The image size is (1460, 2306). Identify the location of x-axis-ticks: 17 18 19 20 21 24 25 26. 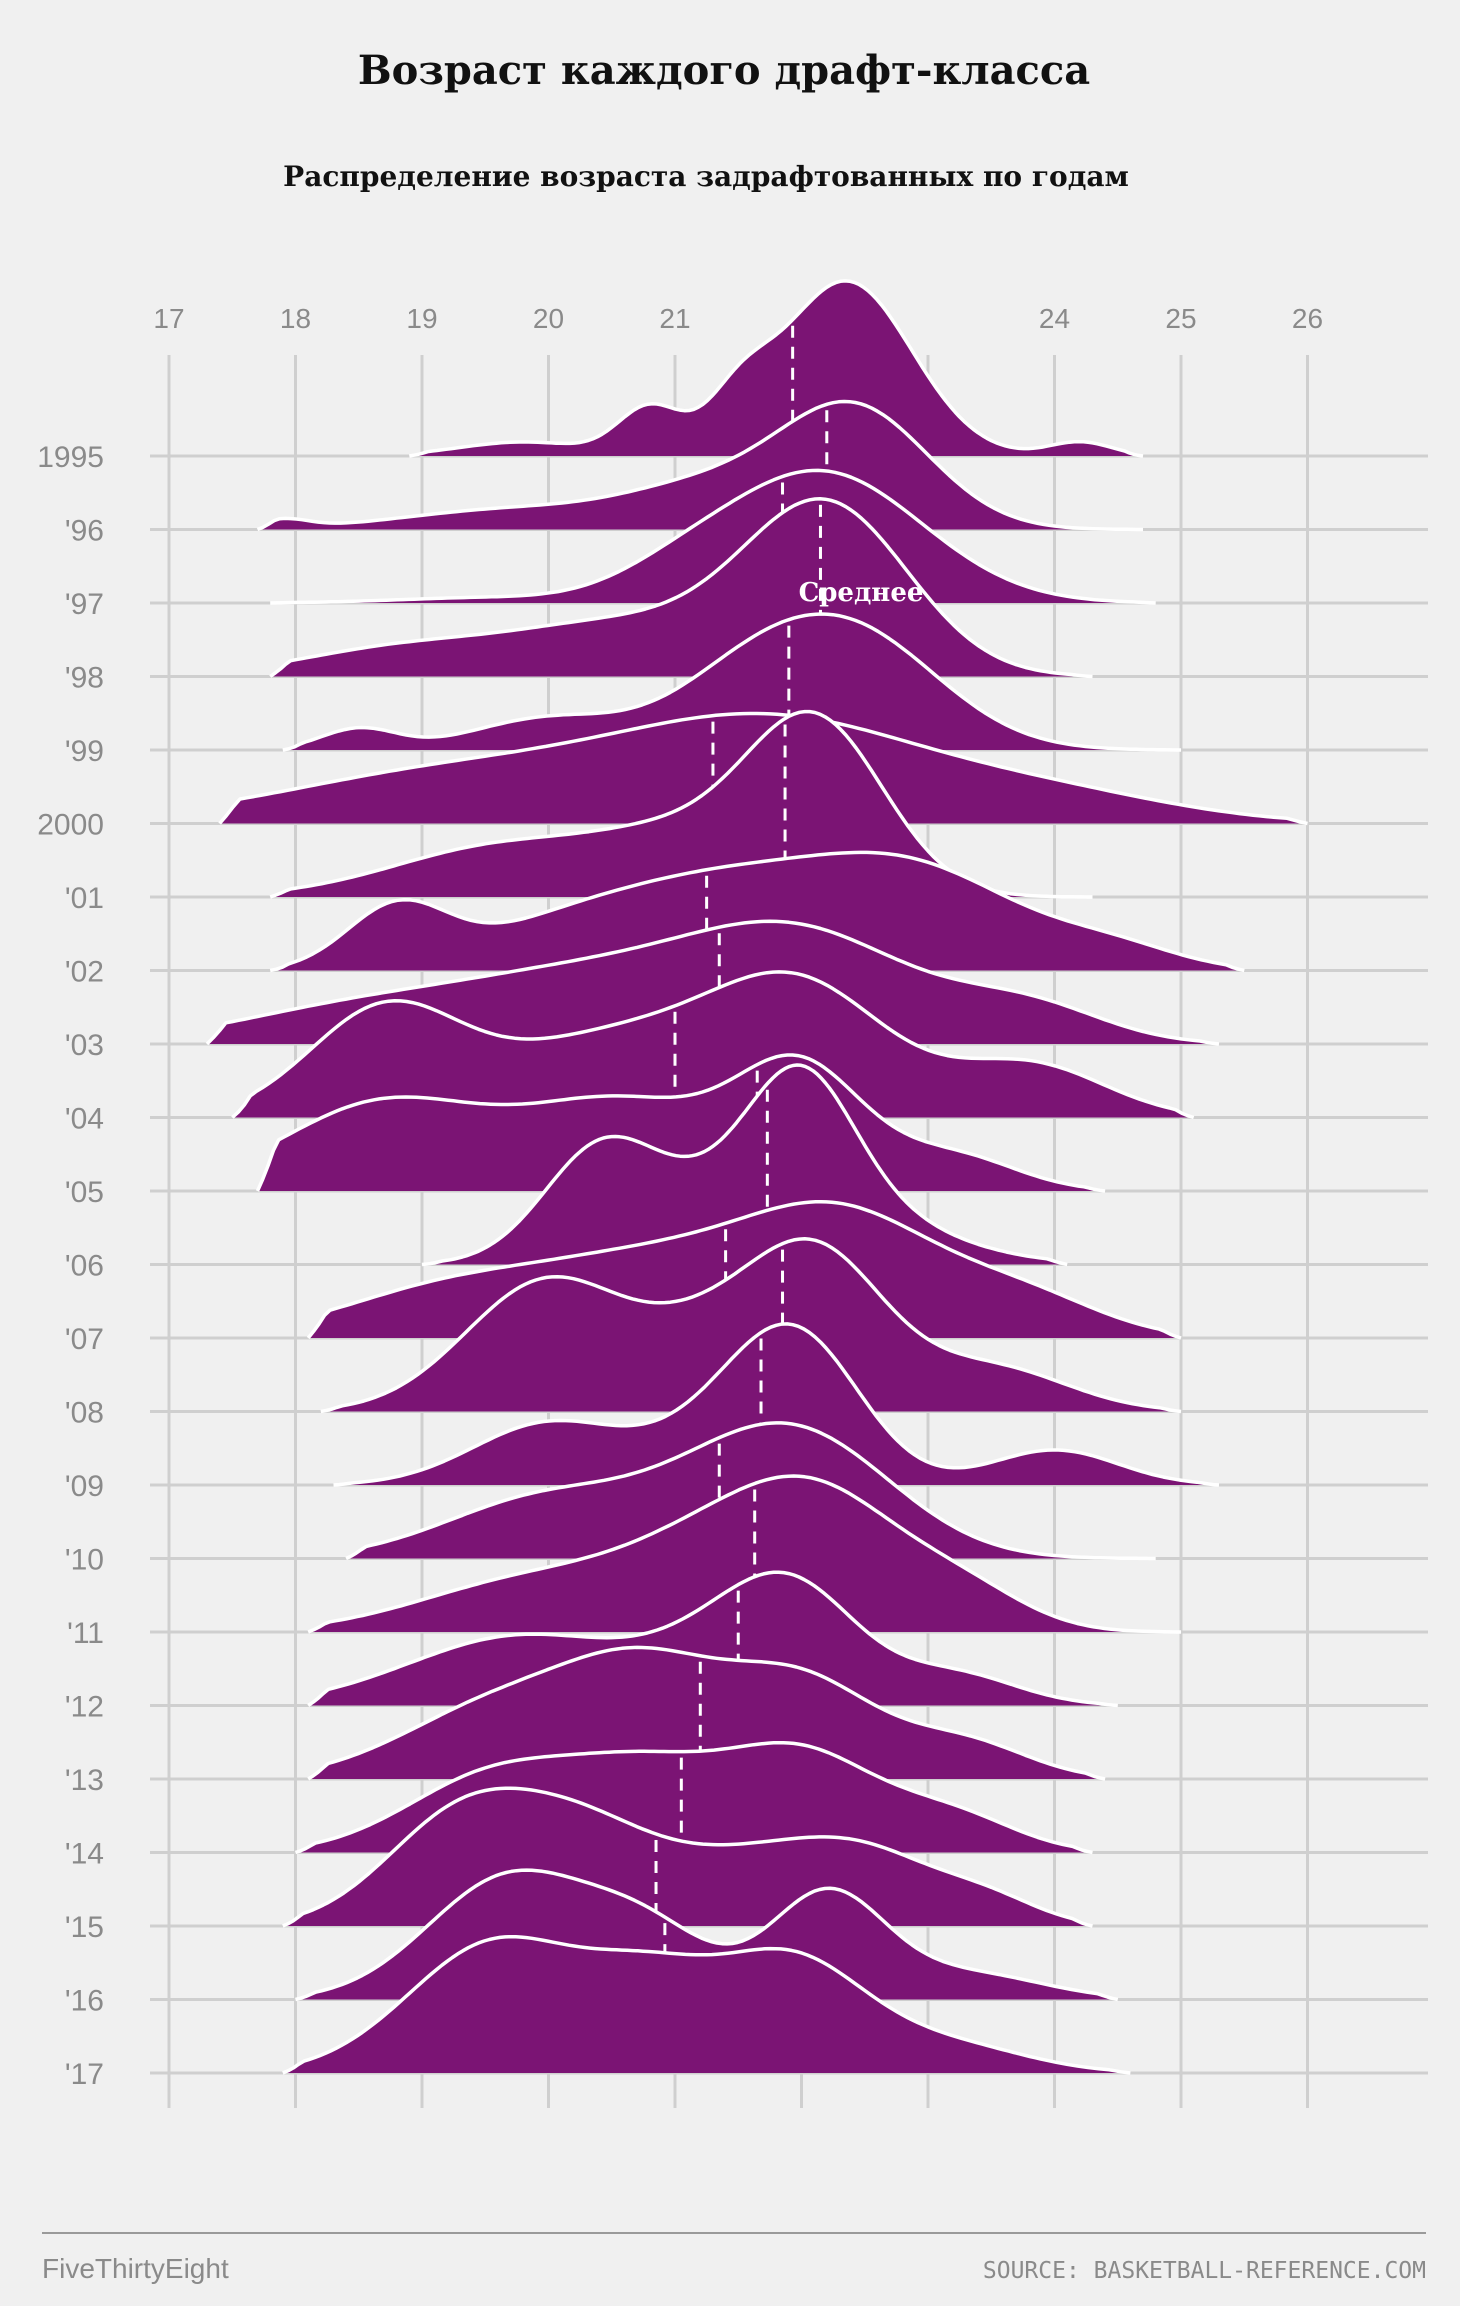
(738, 318).